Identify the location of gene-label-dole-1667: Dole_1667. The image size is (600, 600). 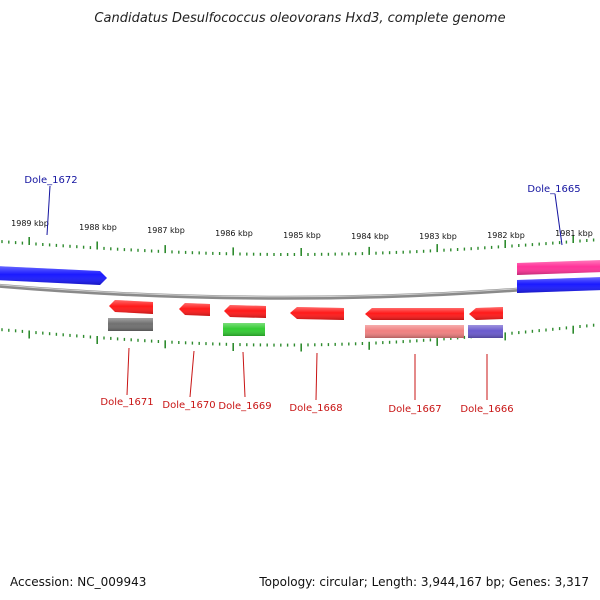
(414, 409).